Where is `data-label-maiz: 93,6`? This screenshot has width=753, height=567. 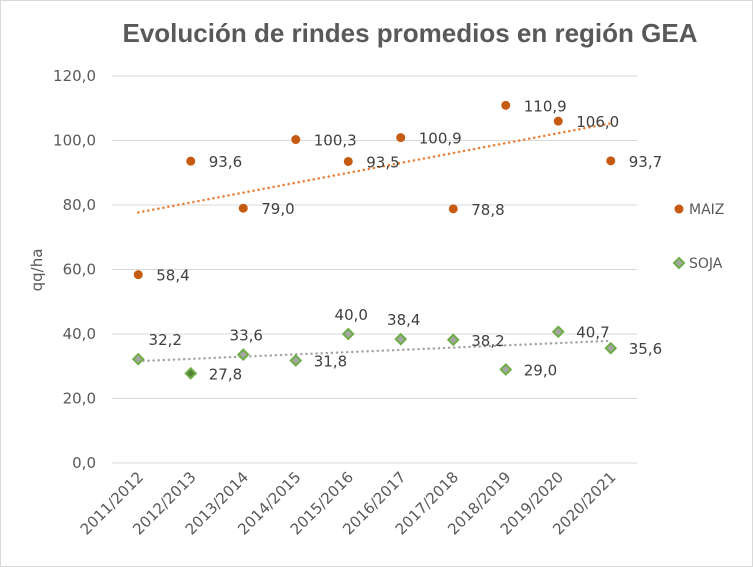 data-label-maiz: 93,6 is located at coordinates (225, 162).